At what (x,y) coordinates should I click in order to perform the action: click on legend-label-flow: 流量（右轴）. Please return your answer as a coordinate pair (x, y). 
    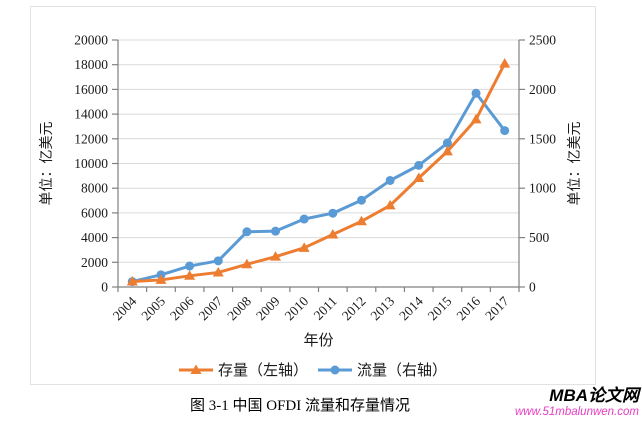
    Looking at the image, I should click on (402, 371).